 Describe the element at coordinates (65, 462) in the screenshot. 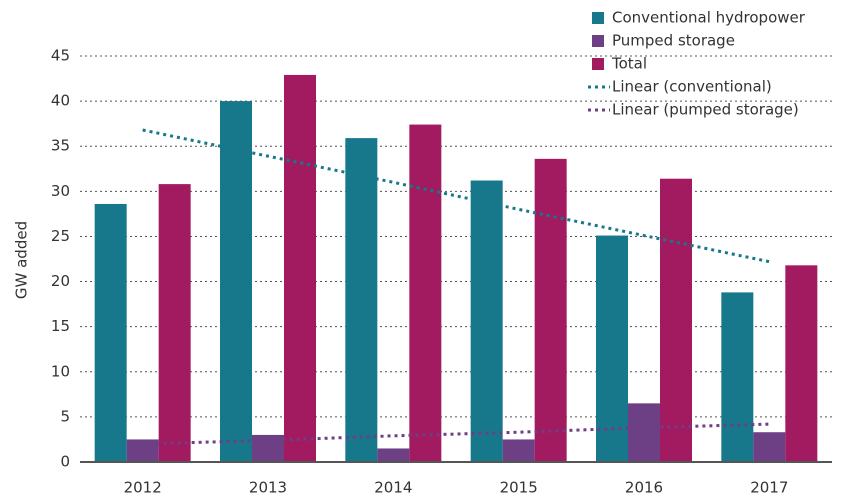

I see `y-tick-label: 0` at that location.